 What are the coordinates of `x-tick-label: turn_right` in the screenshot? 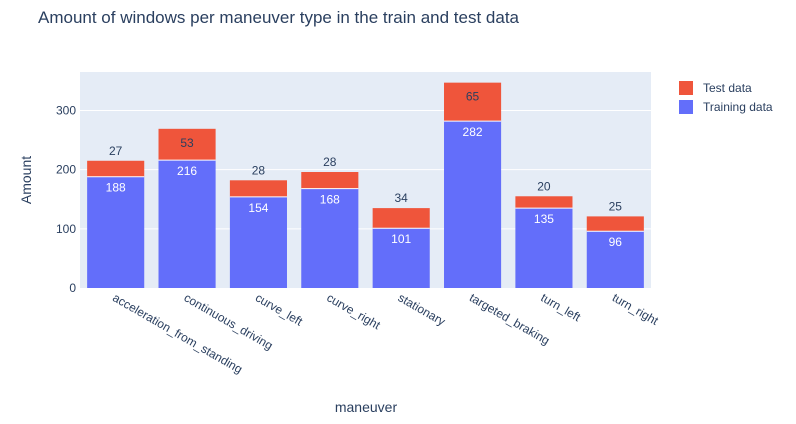 It's located at (635, 309).